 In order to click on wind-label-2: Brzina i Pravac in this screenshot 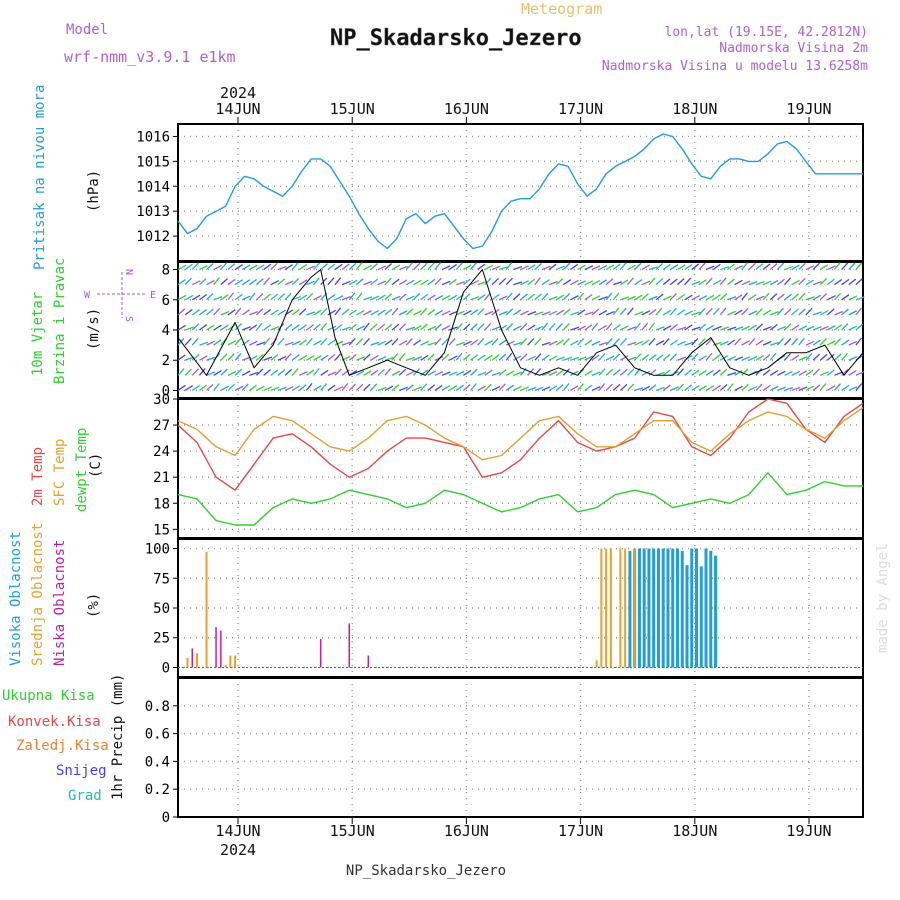, I will do `click(60, 321)`.